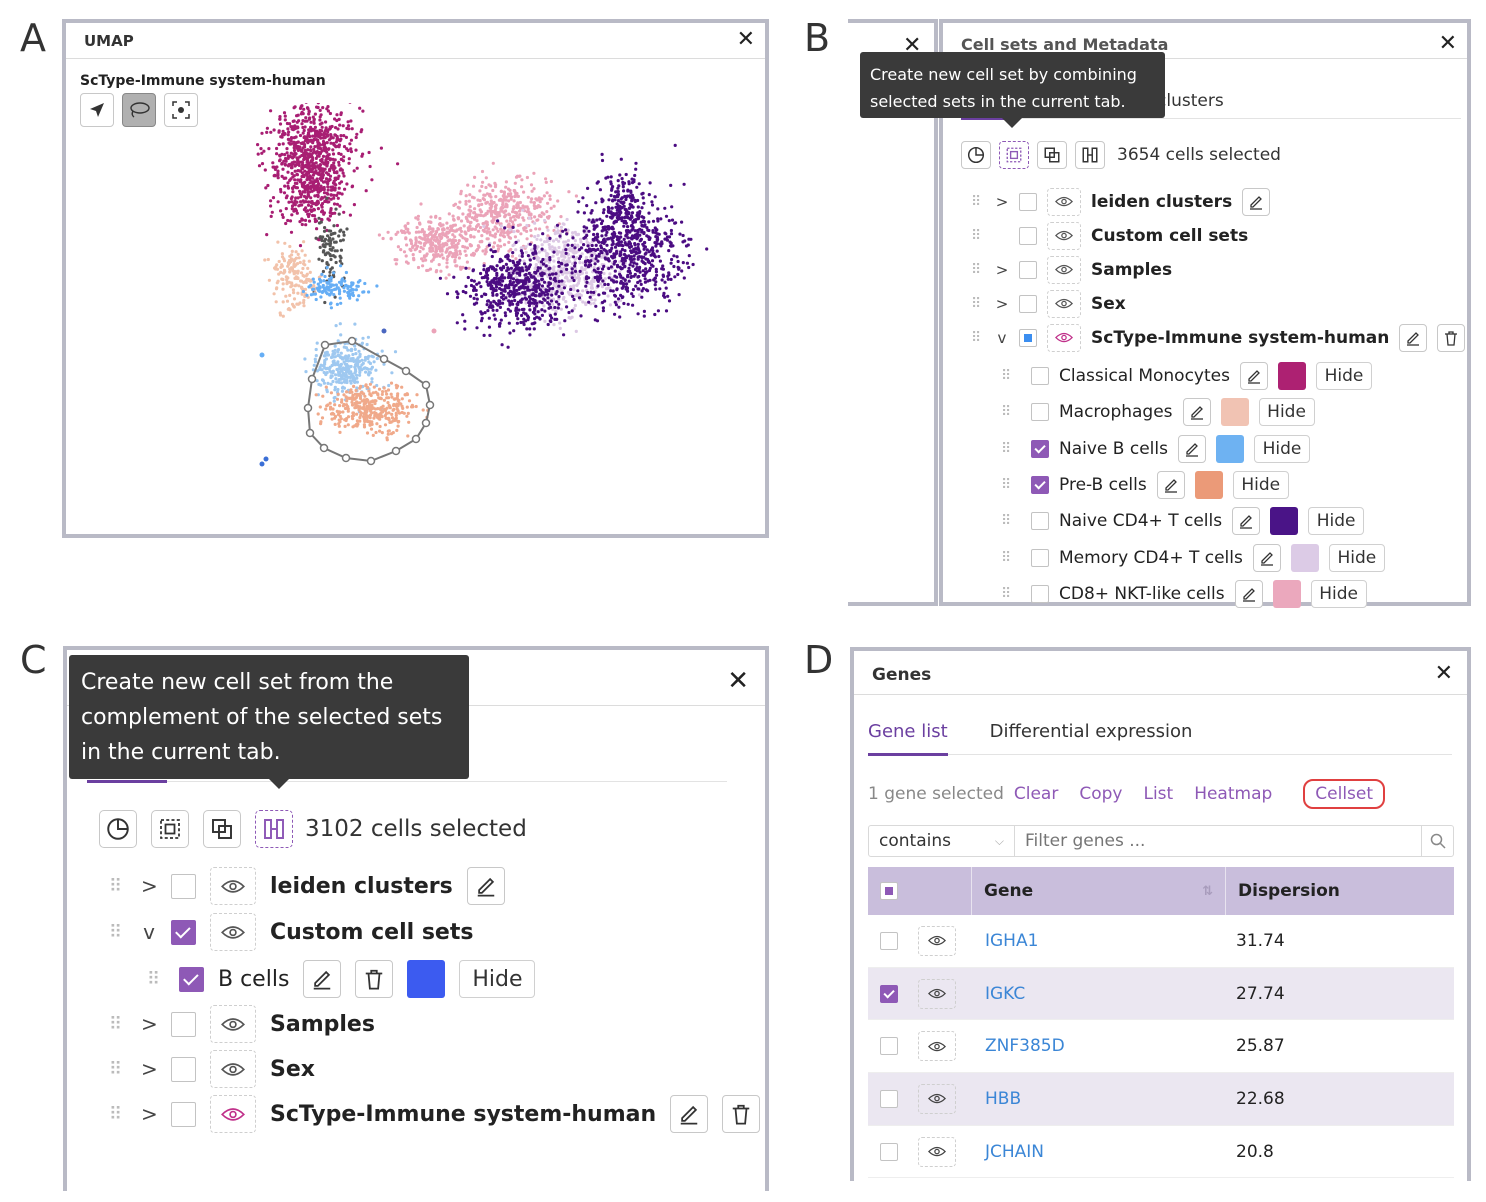 This screenshot has height=1202, width=1486. I want to click on dispersion-column-header: Dispersion, so click(1289, 891).